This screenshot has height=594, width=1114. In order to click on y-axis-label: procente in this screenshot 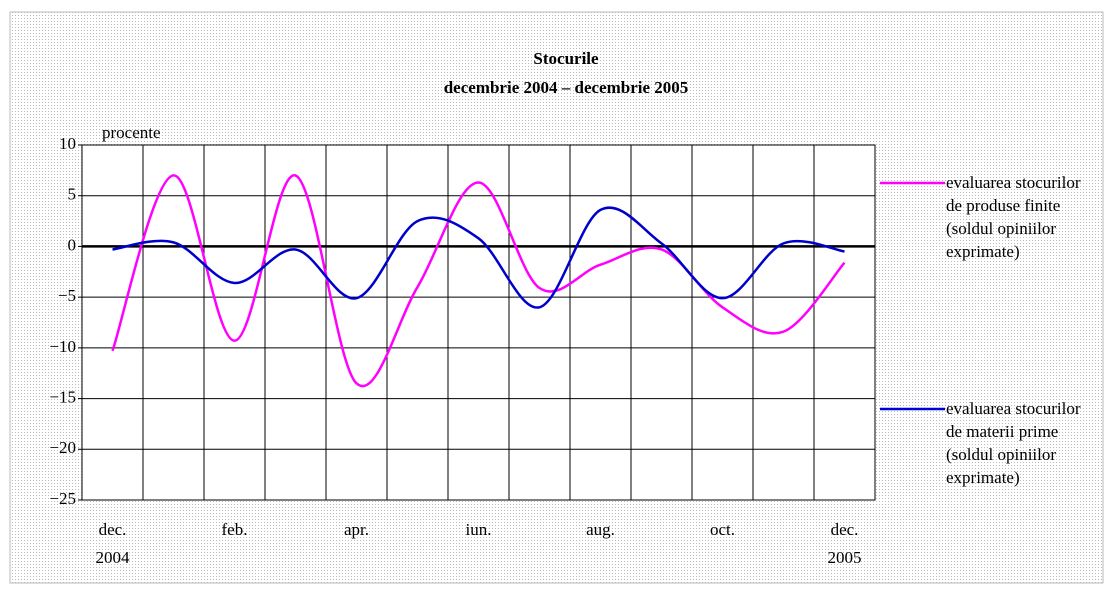, I will do `click(131, 132)`.